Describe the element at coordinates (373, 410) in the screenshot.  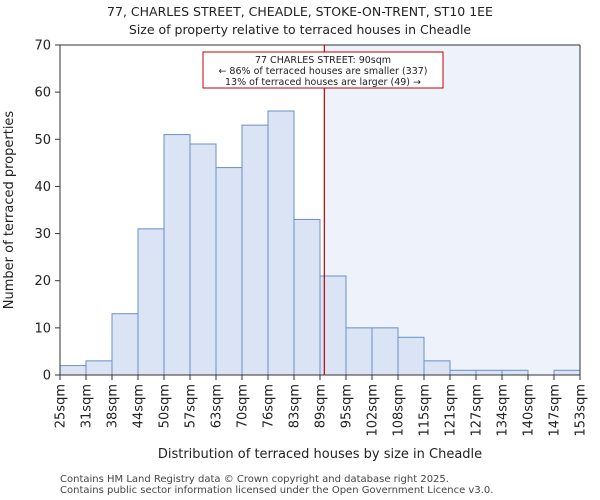
I see `x-tick-label: 102sqm` at that location.